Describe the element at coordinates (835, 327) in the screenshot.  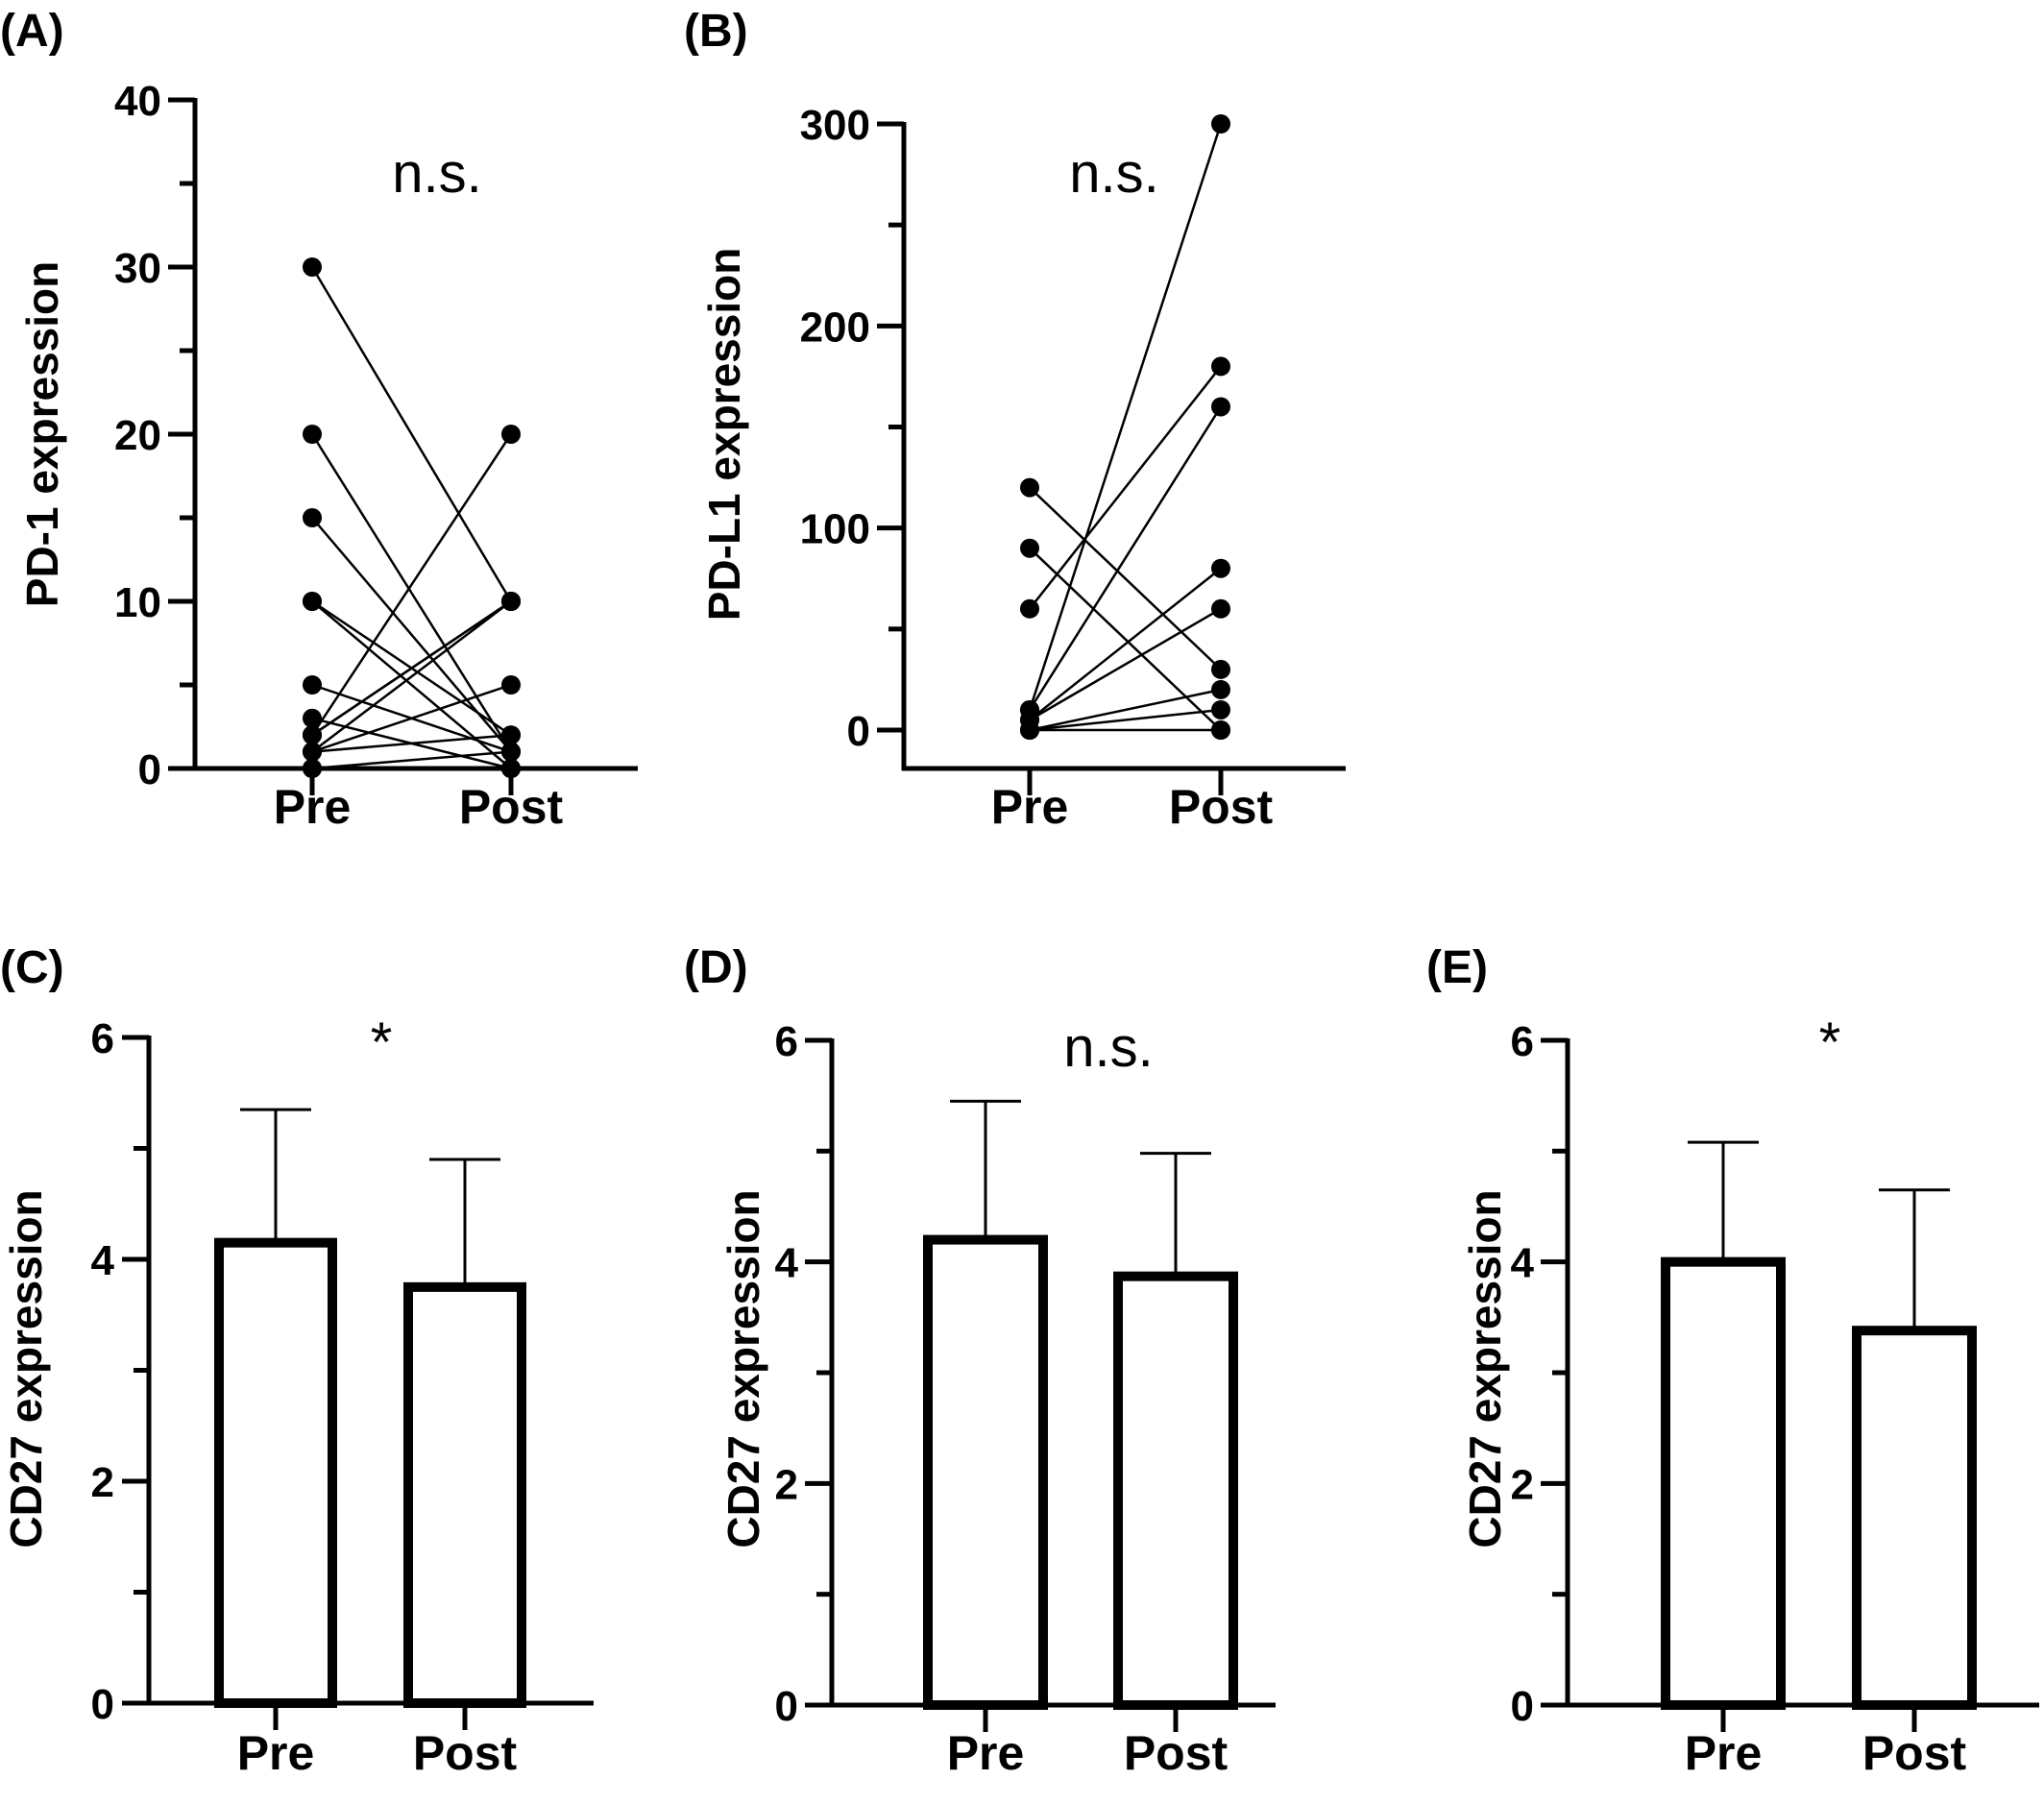
I see `y-tick-label: 200` at that location.